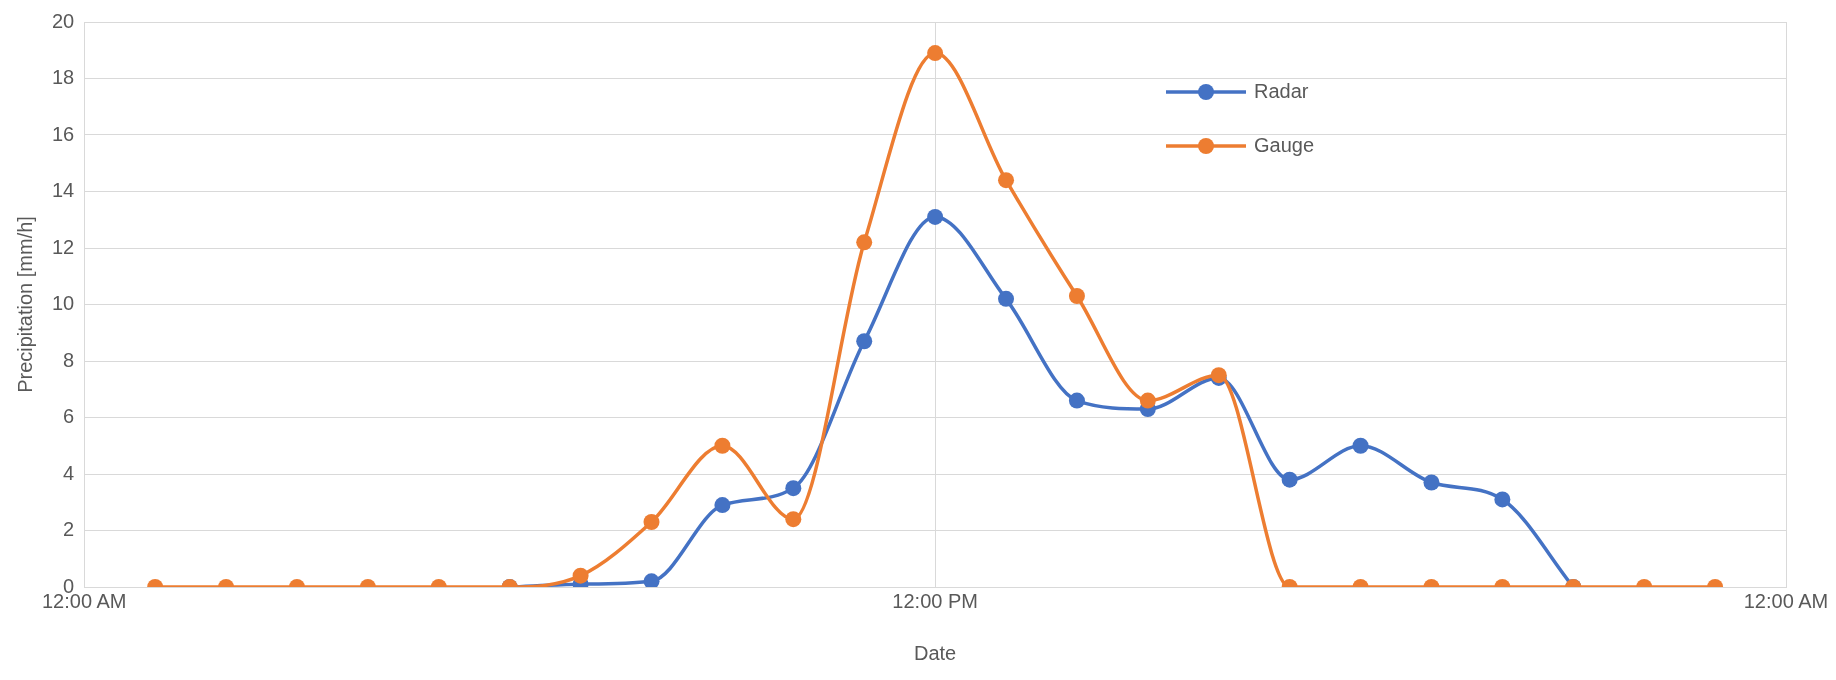  What do you see at coordinates (935, 652) in the screenshot?
I see `x-axis-title: Date` at bounding box center [935, 652].